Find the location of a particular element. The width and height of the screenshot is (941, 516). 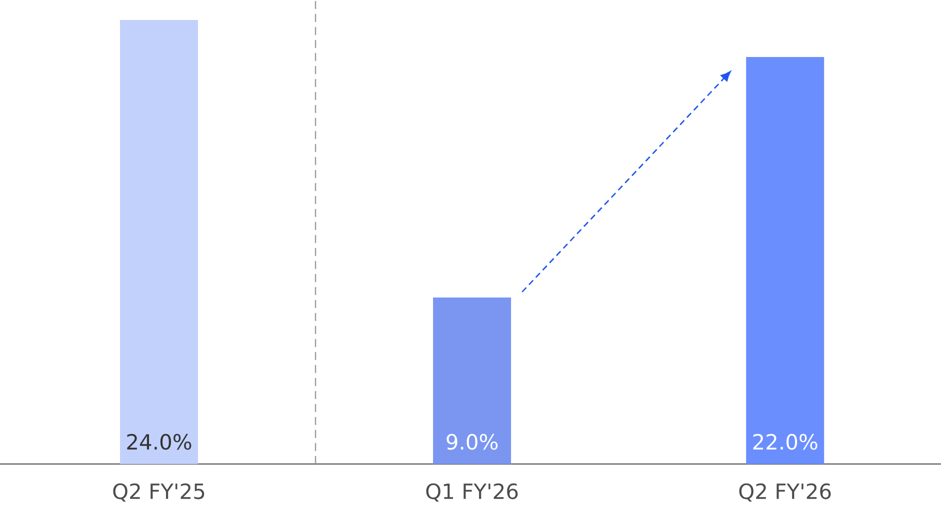

x-tick-label: Q1 FY'26 is located at coordinates (472, 492).